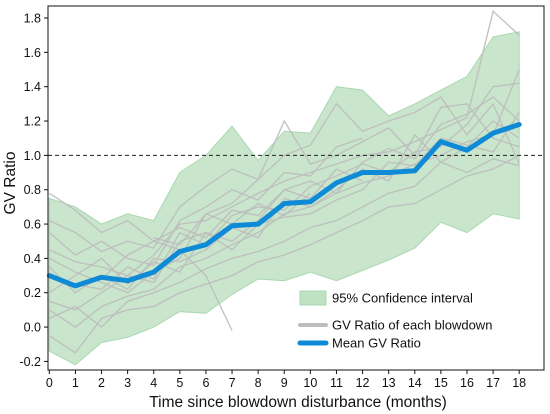  What do you see at coordinates (101, 383) in the screenshot?
I see `x-tick-label: 2` at bounding box center [101, 383].